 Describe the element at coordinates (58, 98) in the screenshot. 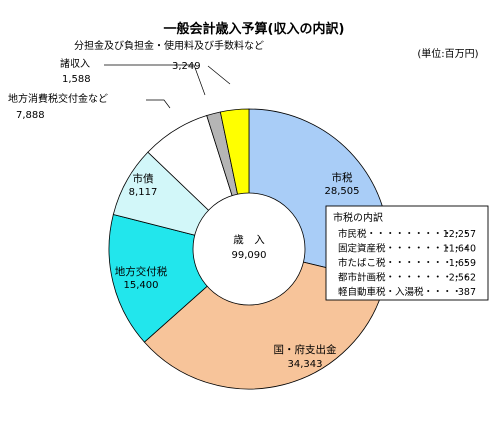

I see `slice-label-chihoshohi: 地方消費税交付金など` at that location.